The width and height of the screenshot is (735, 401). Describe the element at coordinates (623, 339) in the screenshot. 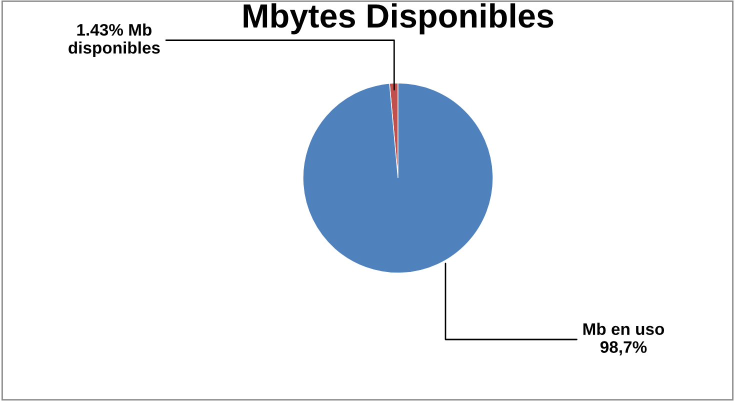

I see `slice-label: Mb en uso 98,7%` at that location.